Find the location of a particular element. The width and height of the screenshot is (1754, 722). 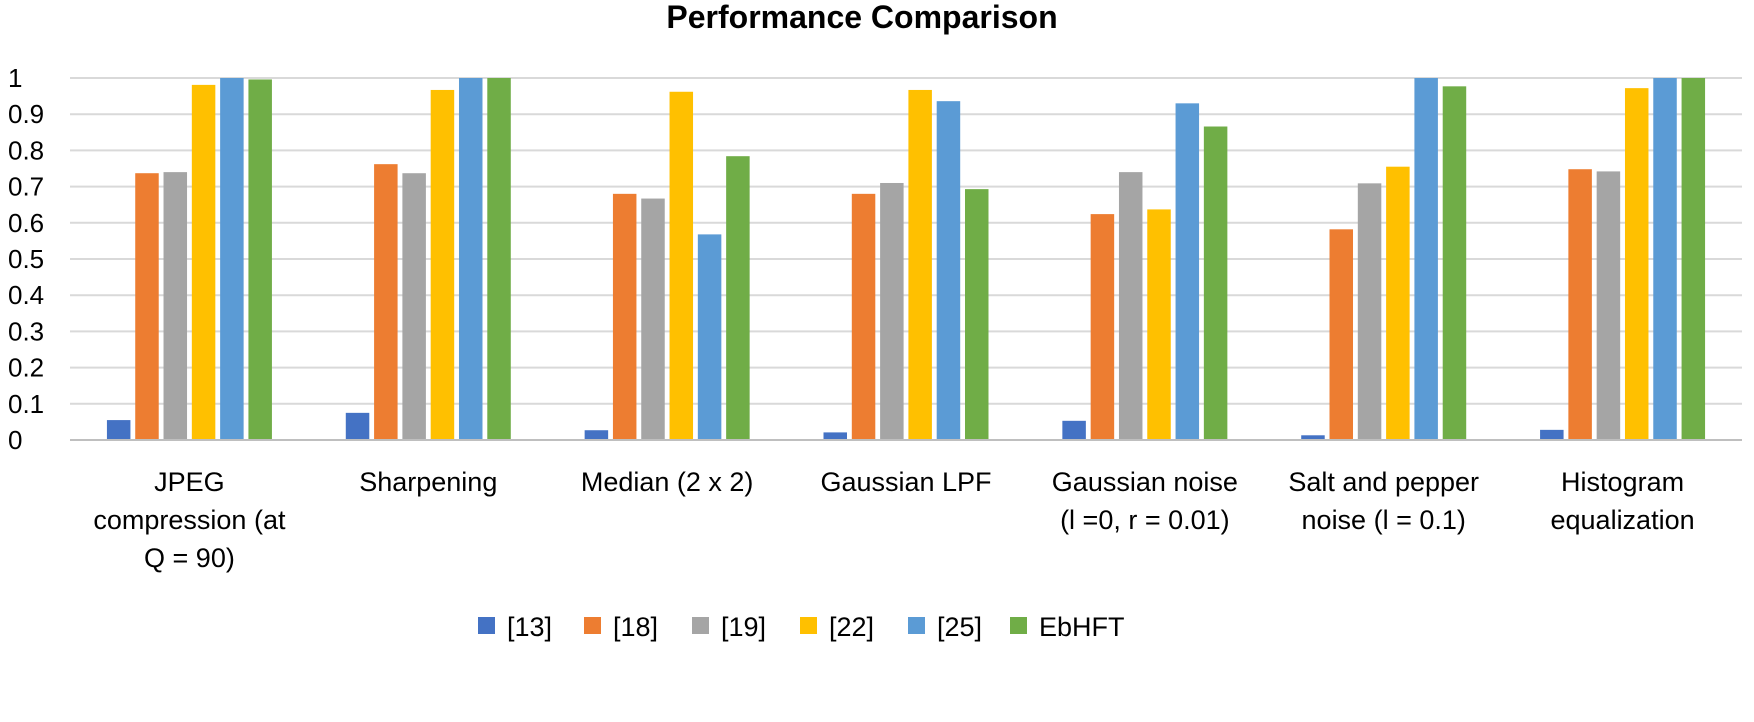

y-tick-label: 0.5 is located at coordinates (26, 259).